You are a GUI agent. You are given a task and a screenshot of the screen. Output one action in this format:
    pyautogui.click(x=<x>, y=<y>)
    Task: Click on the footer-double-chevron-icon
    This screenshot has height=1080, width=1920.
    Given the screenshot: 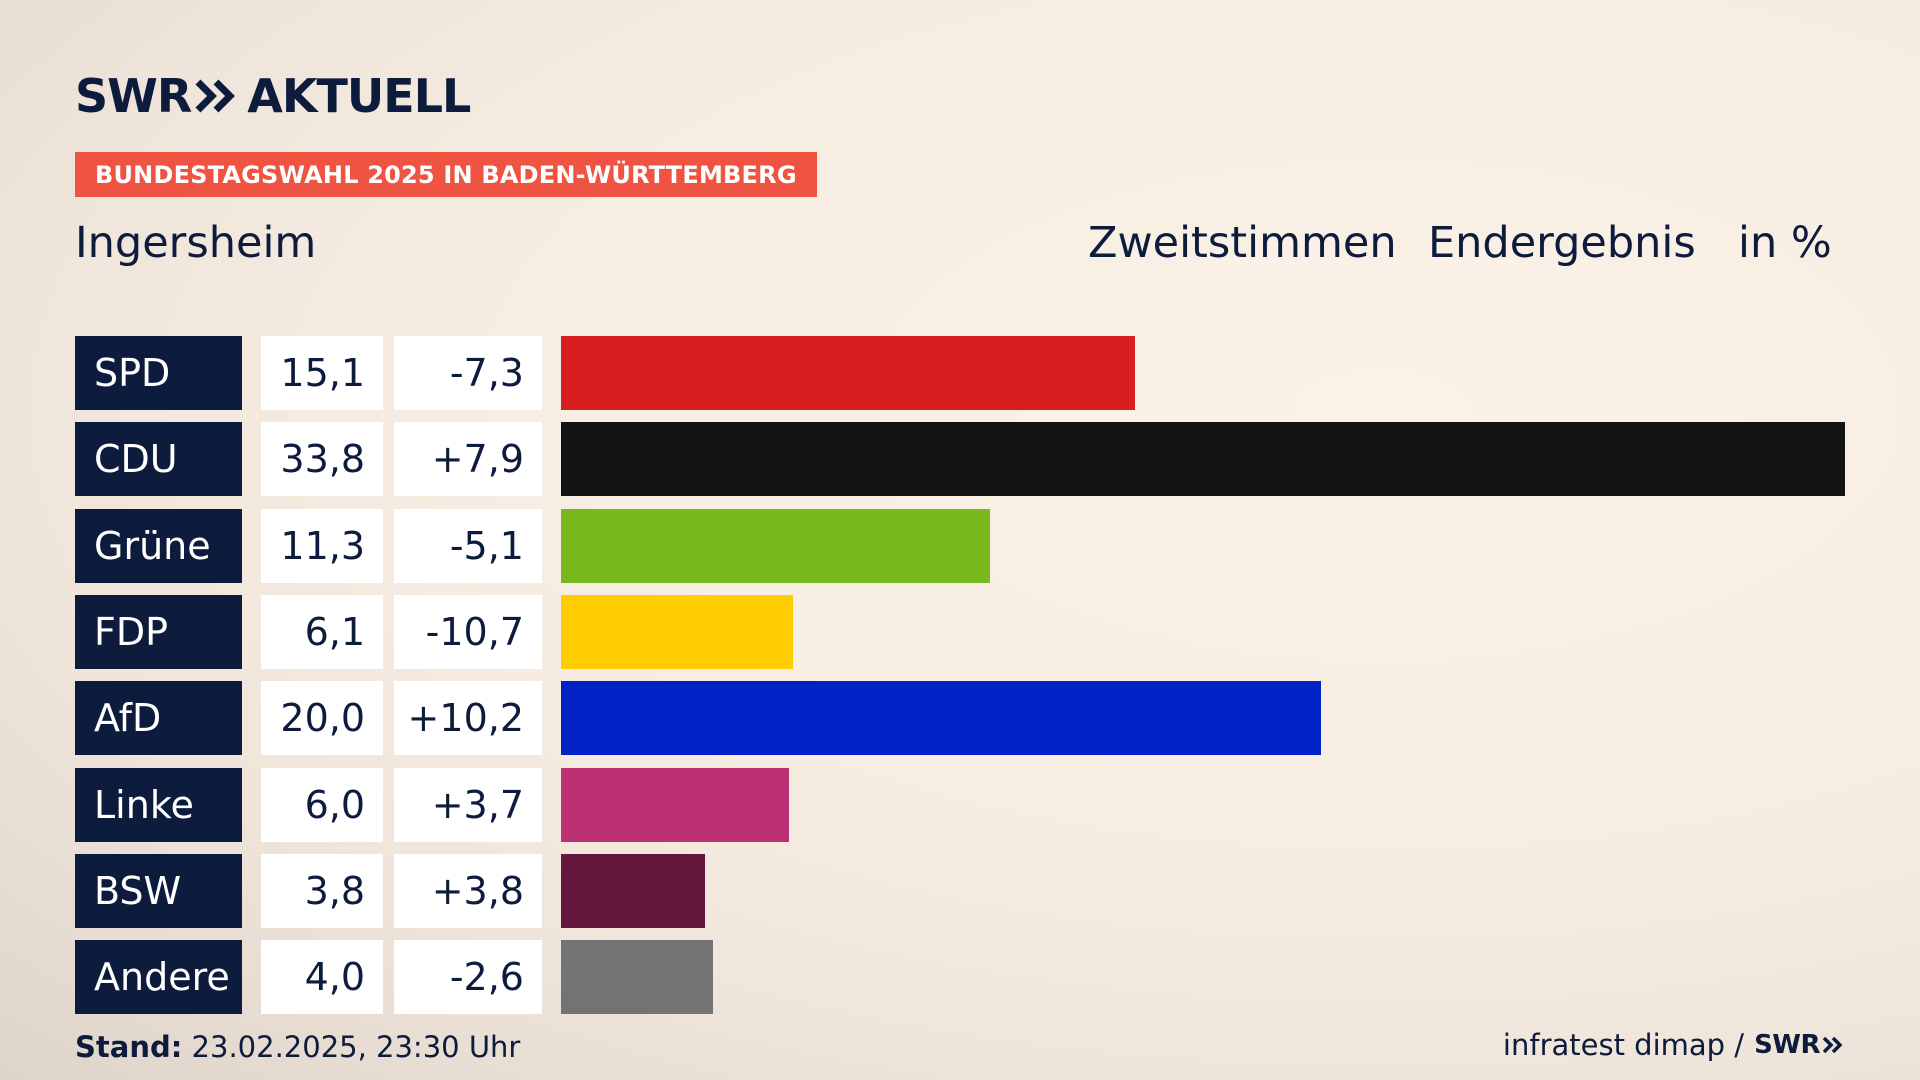 What is the action you would take?
    pyautogui.click(x=1832, y=1045)
    